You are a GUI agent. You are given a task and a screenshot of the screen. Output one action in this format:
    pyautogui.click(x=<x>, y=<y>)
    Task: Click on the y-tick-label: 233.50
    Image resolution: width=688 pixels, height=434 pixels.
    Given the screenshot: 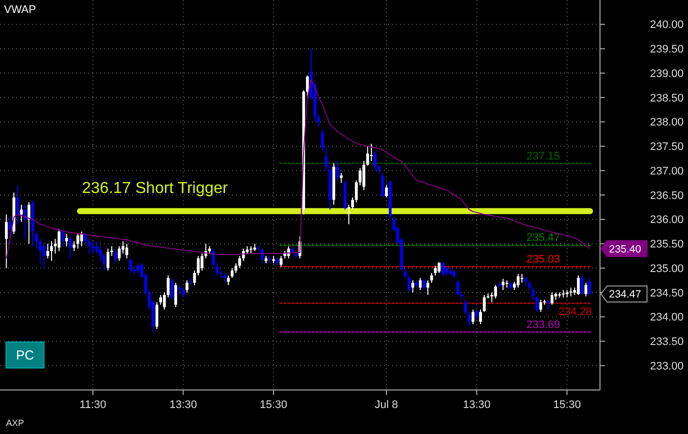 What is the action you would take?
    pyautogui.click(x=667, y=342)
    